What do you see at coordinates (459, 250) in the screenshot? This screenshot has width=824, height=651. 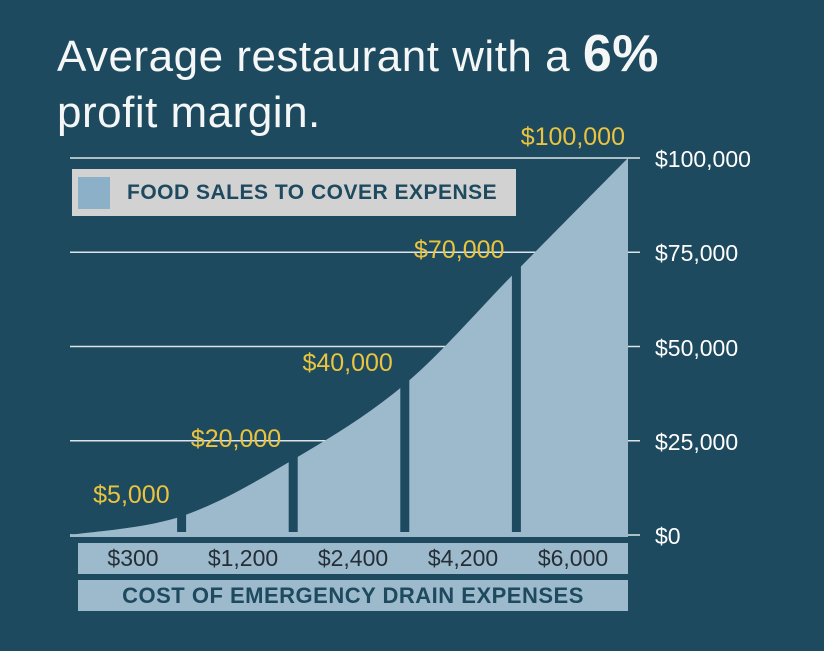 I see `value-label: $70,000` at bounding box center [459, 250].